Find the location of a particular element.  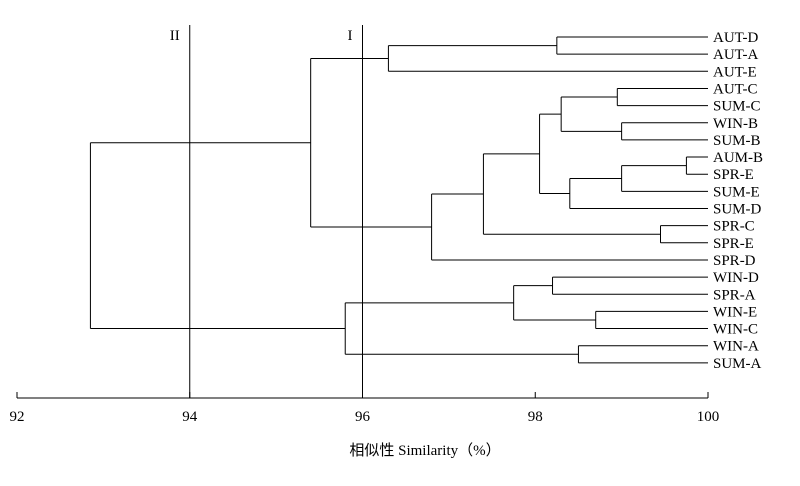

x-axis: 92 94 96 98 100 is located at coordinates (365, 408).